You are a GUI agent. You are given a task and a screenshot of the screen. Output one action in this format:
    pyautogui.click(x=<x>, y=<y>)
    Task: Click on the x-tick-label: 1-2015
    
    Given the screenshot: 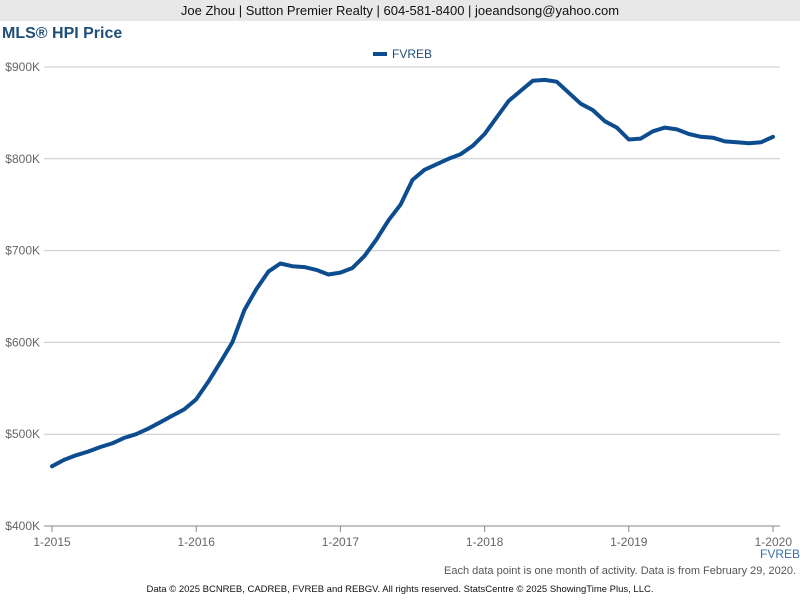 What is the action you would take?
    pyautogui.click(x=52, y=542)
    